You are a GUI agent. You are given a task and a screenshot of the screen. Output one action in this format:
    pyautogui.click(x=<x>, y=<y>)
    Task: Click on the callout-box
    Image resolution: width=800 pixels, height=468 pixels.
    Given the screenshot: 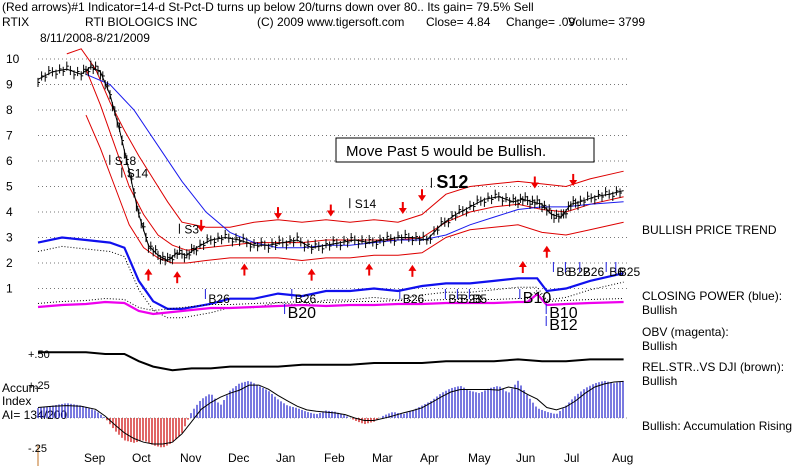 What is the action you would take?
    pyautogui.click(x=465, y=150)
    